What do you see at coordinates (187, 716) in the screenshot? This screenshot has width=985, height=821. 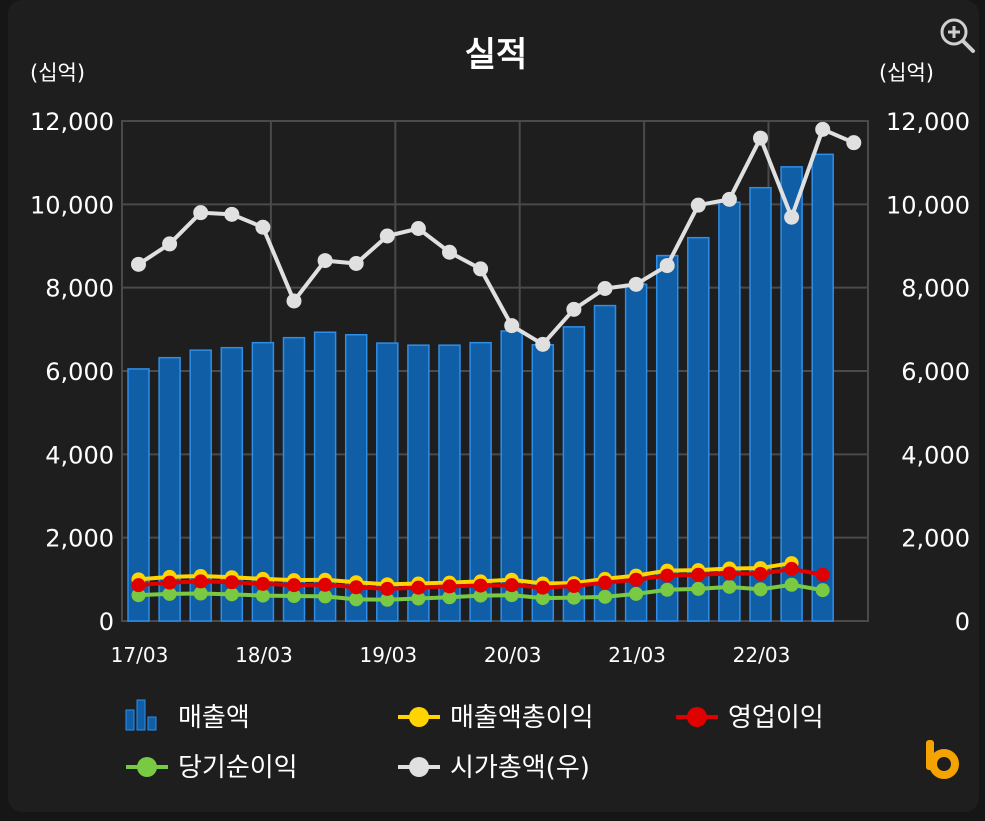 I see `legend-item: 매출액` at bounding box center [187, 716].